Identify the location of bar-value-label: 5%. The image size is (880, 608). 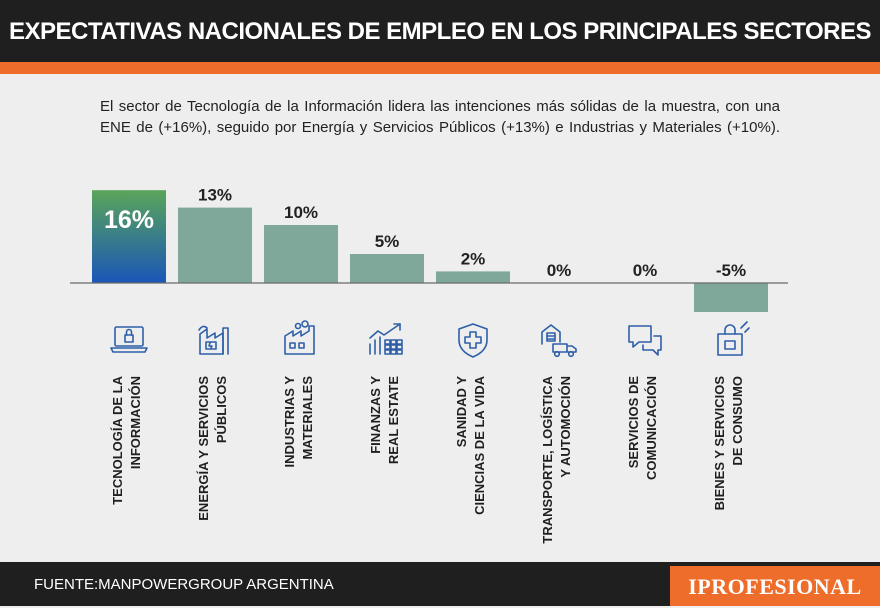
(387, 241).